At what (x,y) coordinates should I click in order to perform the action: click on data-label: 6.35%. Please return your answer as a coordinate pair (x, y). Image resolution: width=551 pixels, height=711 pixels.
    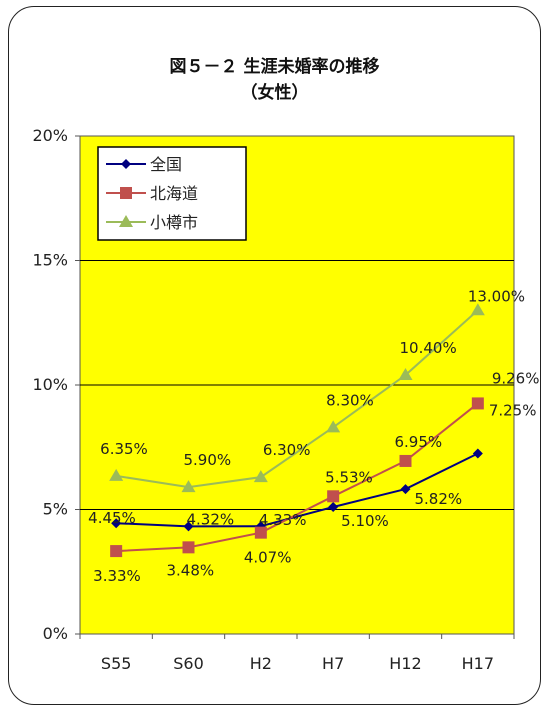
    Looking at the image, I should click on (124, 449).